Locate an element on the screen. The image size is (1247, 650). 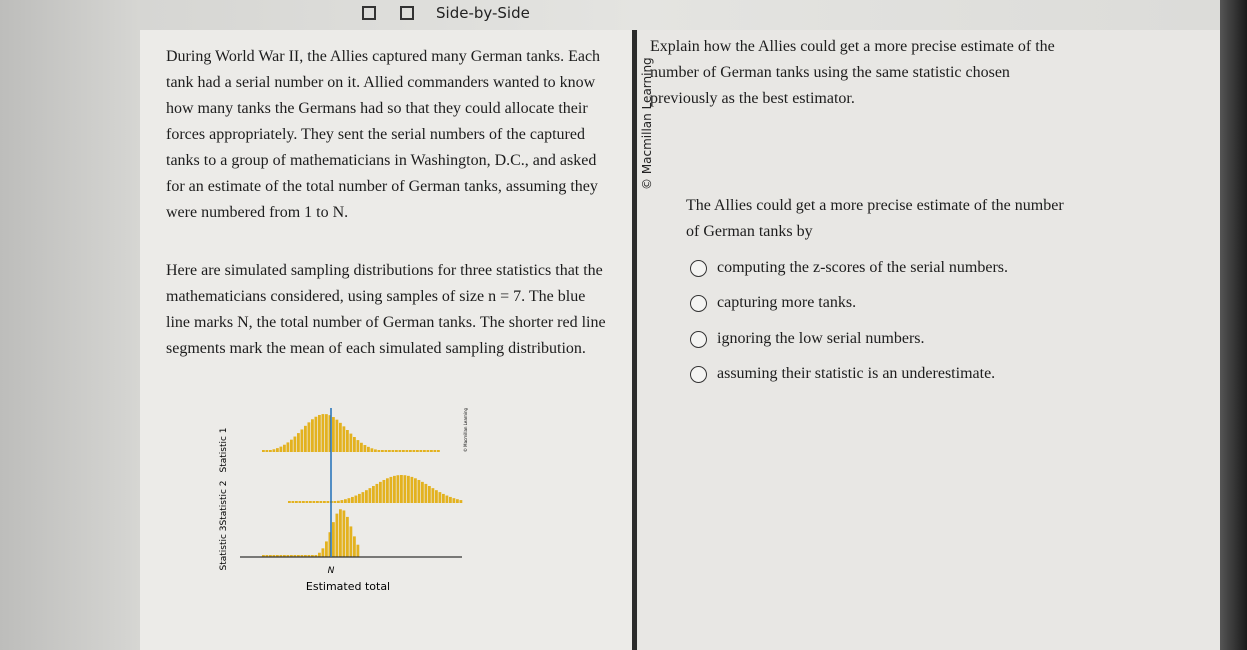
option-text: ignoring the low serial numbers. is located at coordinates (821, 338).